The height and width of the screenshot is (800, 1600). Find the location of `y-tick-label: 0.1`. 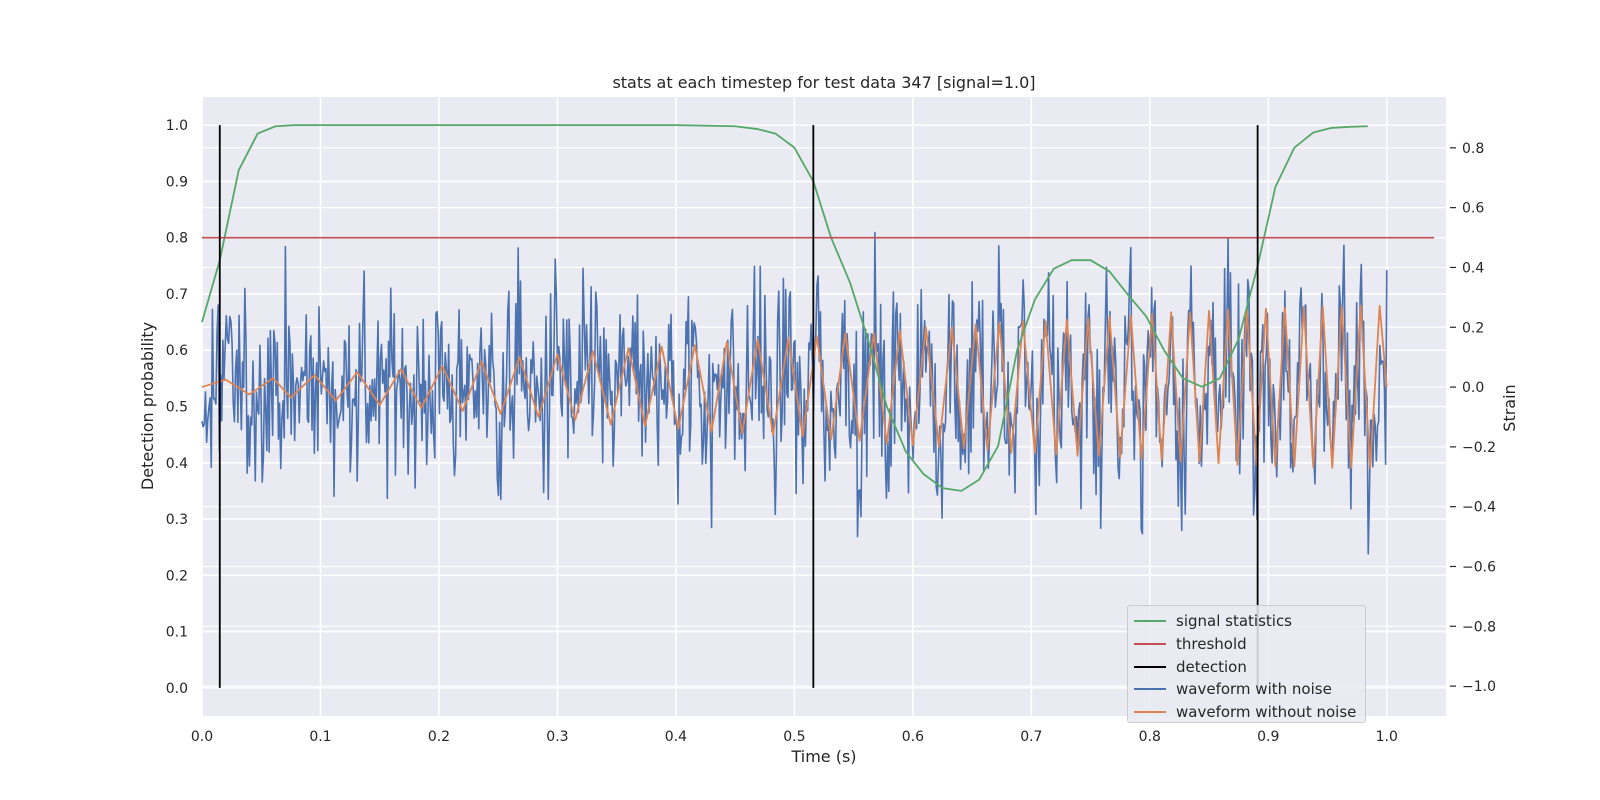

y-tick-label: 0.1 is located at coordinates (177, 633).